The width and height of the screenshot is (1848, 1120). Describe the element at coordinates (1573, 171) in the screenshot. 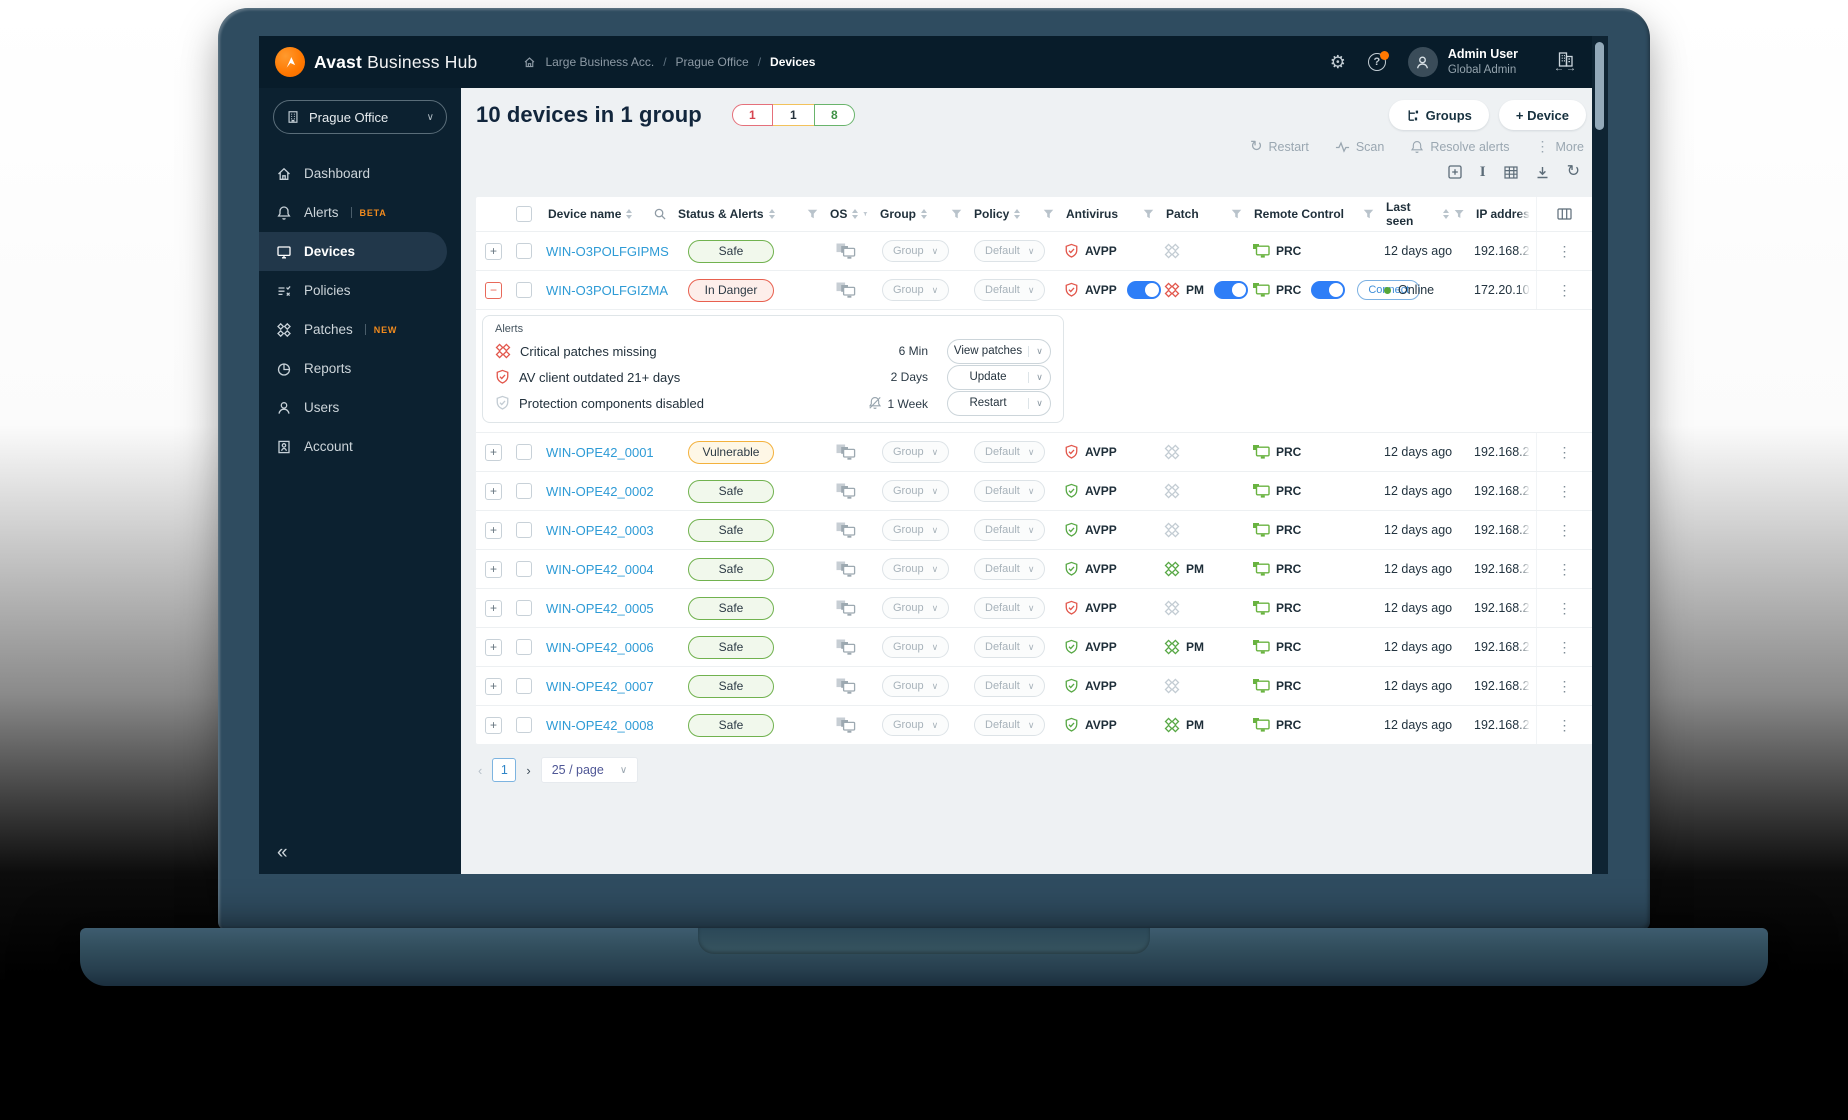

I see `refresh-icon: ↻` at that location.